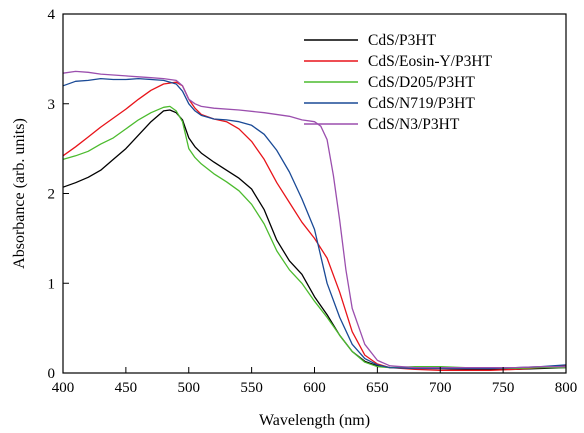 This screenshot has width=584, height=433. What do you see at coordinates (189, 388) in the screenshot?
I see `x-tick-label: 500` at bounding box center [189, 388].